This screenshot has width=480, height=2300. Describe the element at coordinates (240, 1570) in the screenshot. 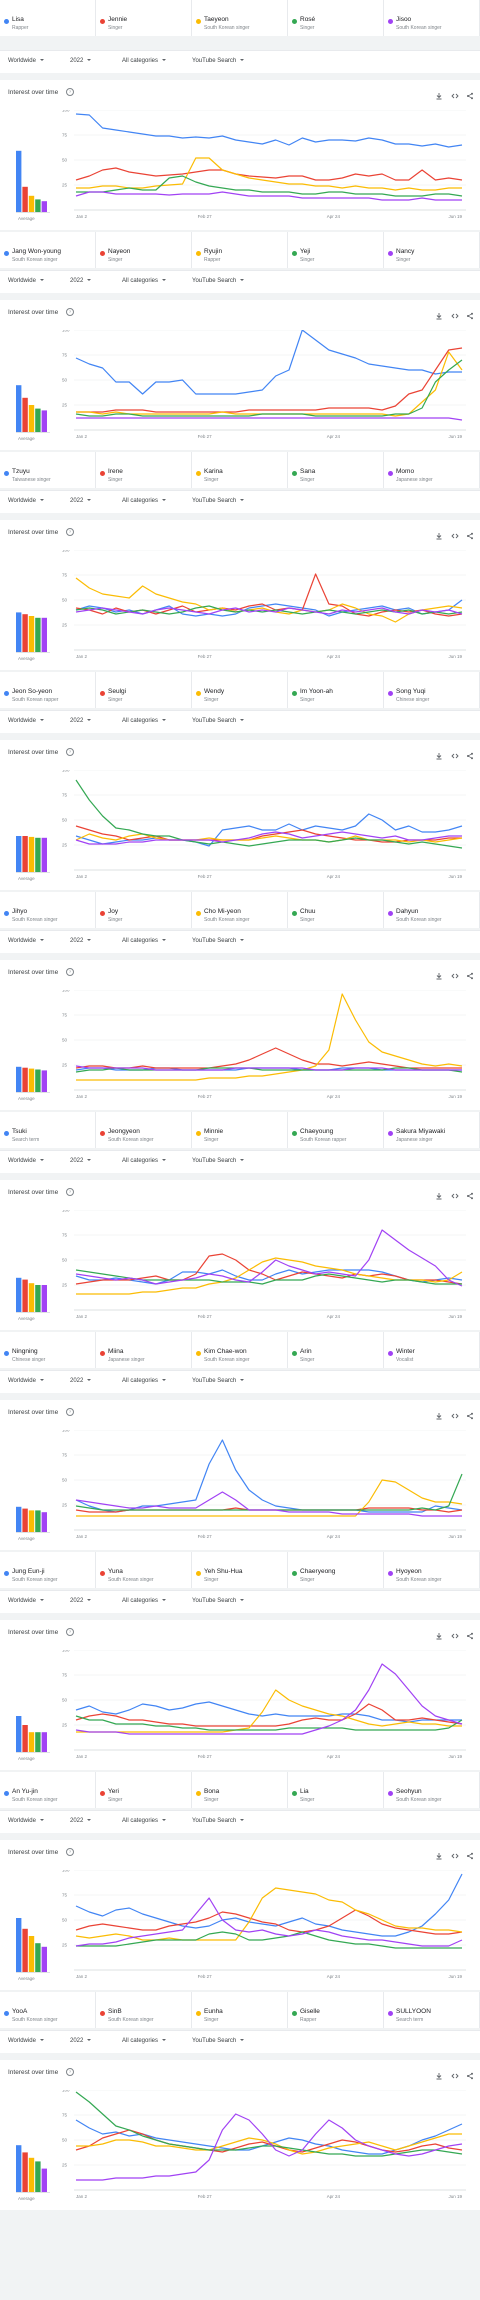

I see `term-item: Yeh Shu-Hua Singer` at that location.